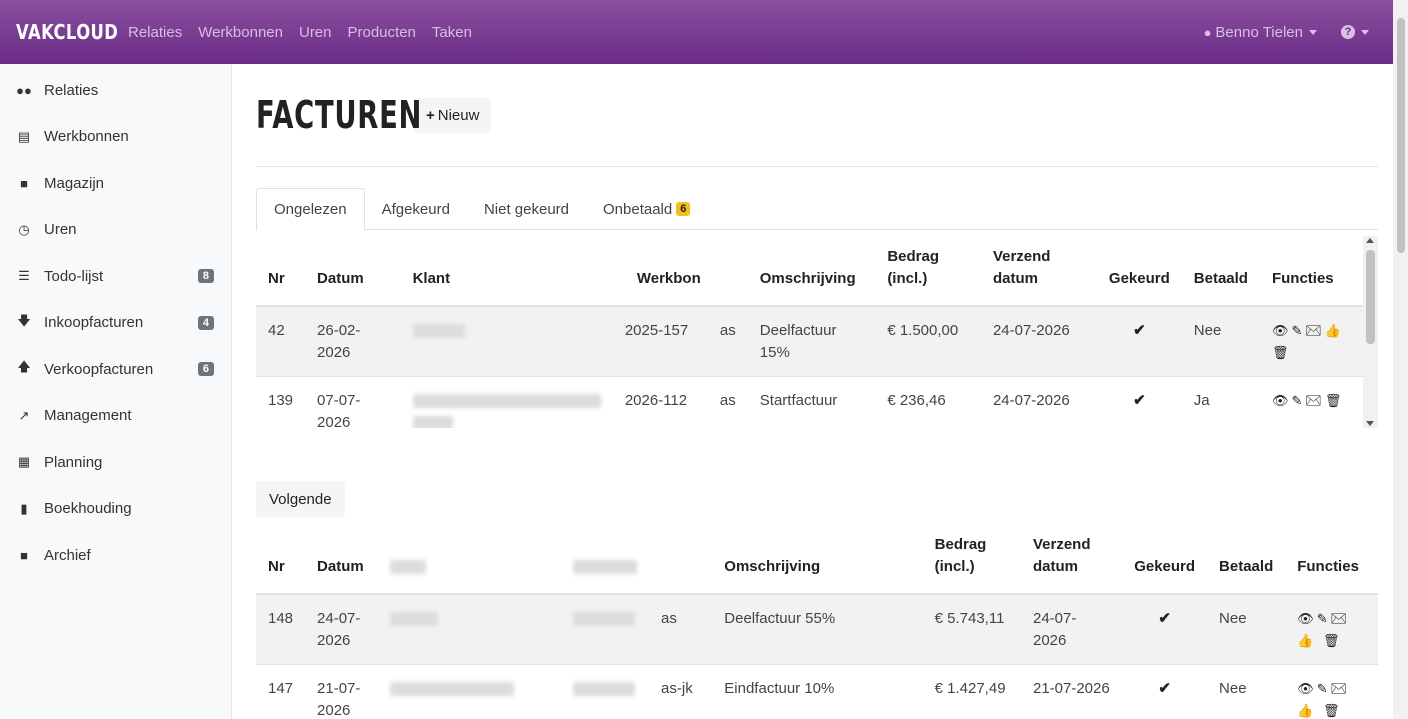  I want to click on nav-right: ● Benno Tielen ?, so click(1286, 32).